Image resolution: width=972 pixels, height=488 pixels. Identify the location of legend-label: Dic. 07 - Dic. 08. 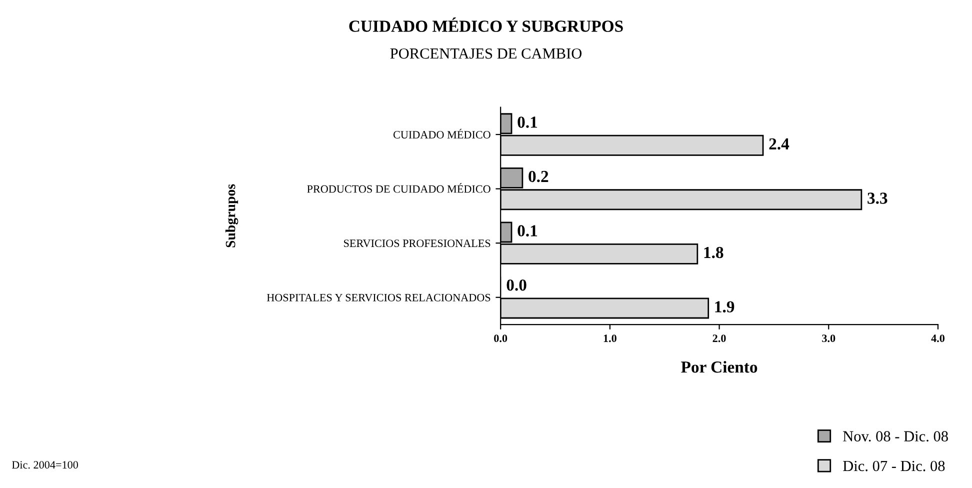
(894, 466).